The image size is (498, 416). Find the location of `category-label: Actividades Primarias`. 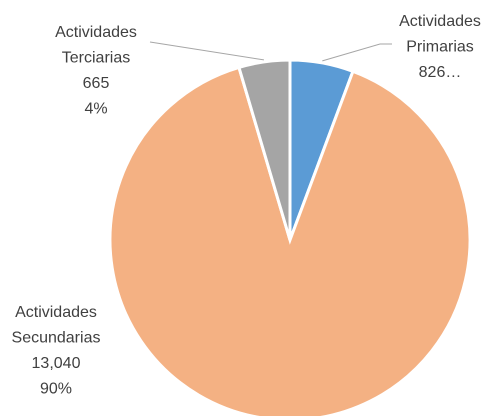

category-label: Actividades Primarias is located at coordinates (440, 34).